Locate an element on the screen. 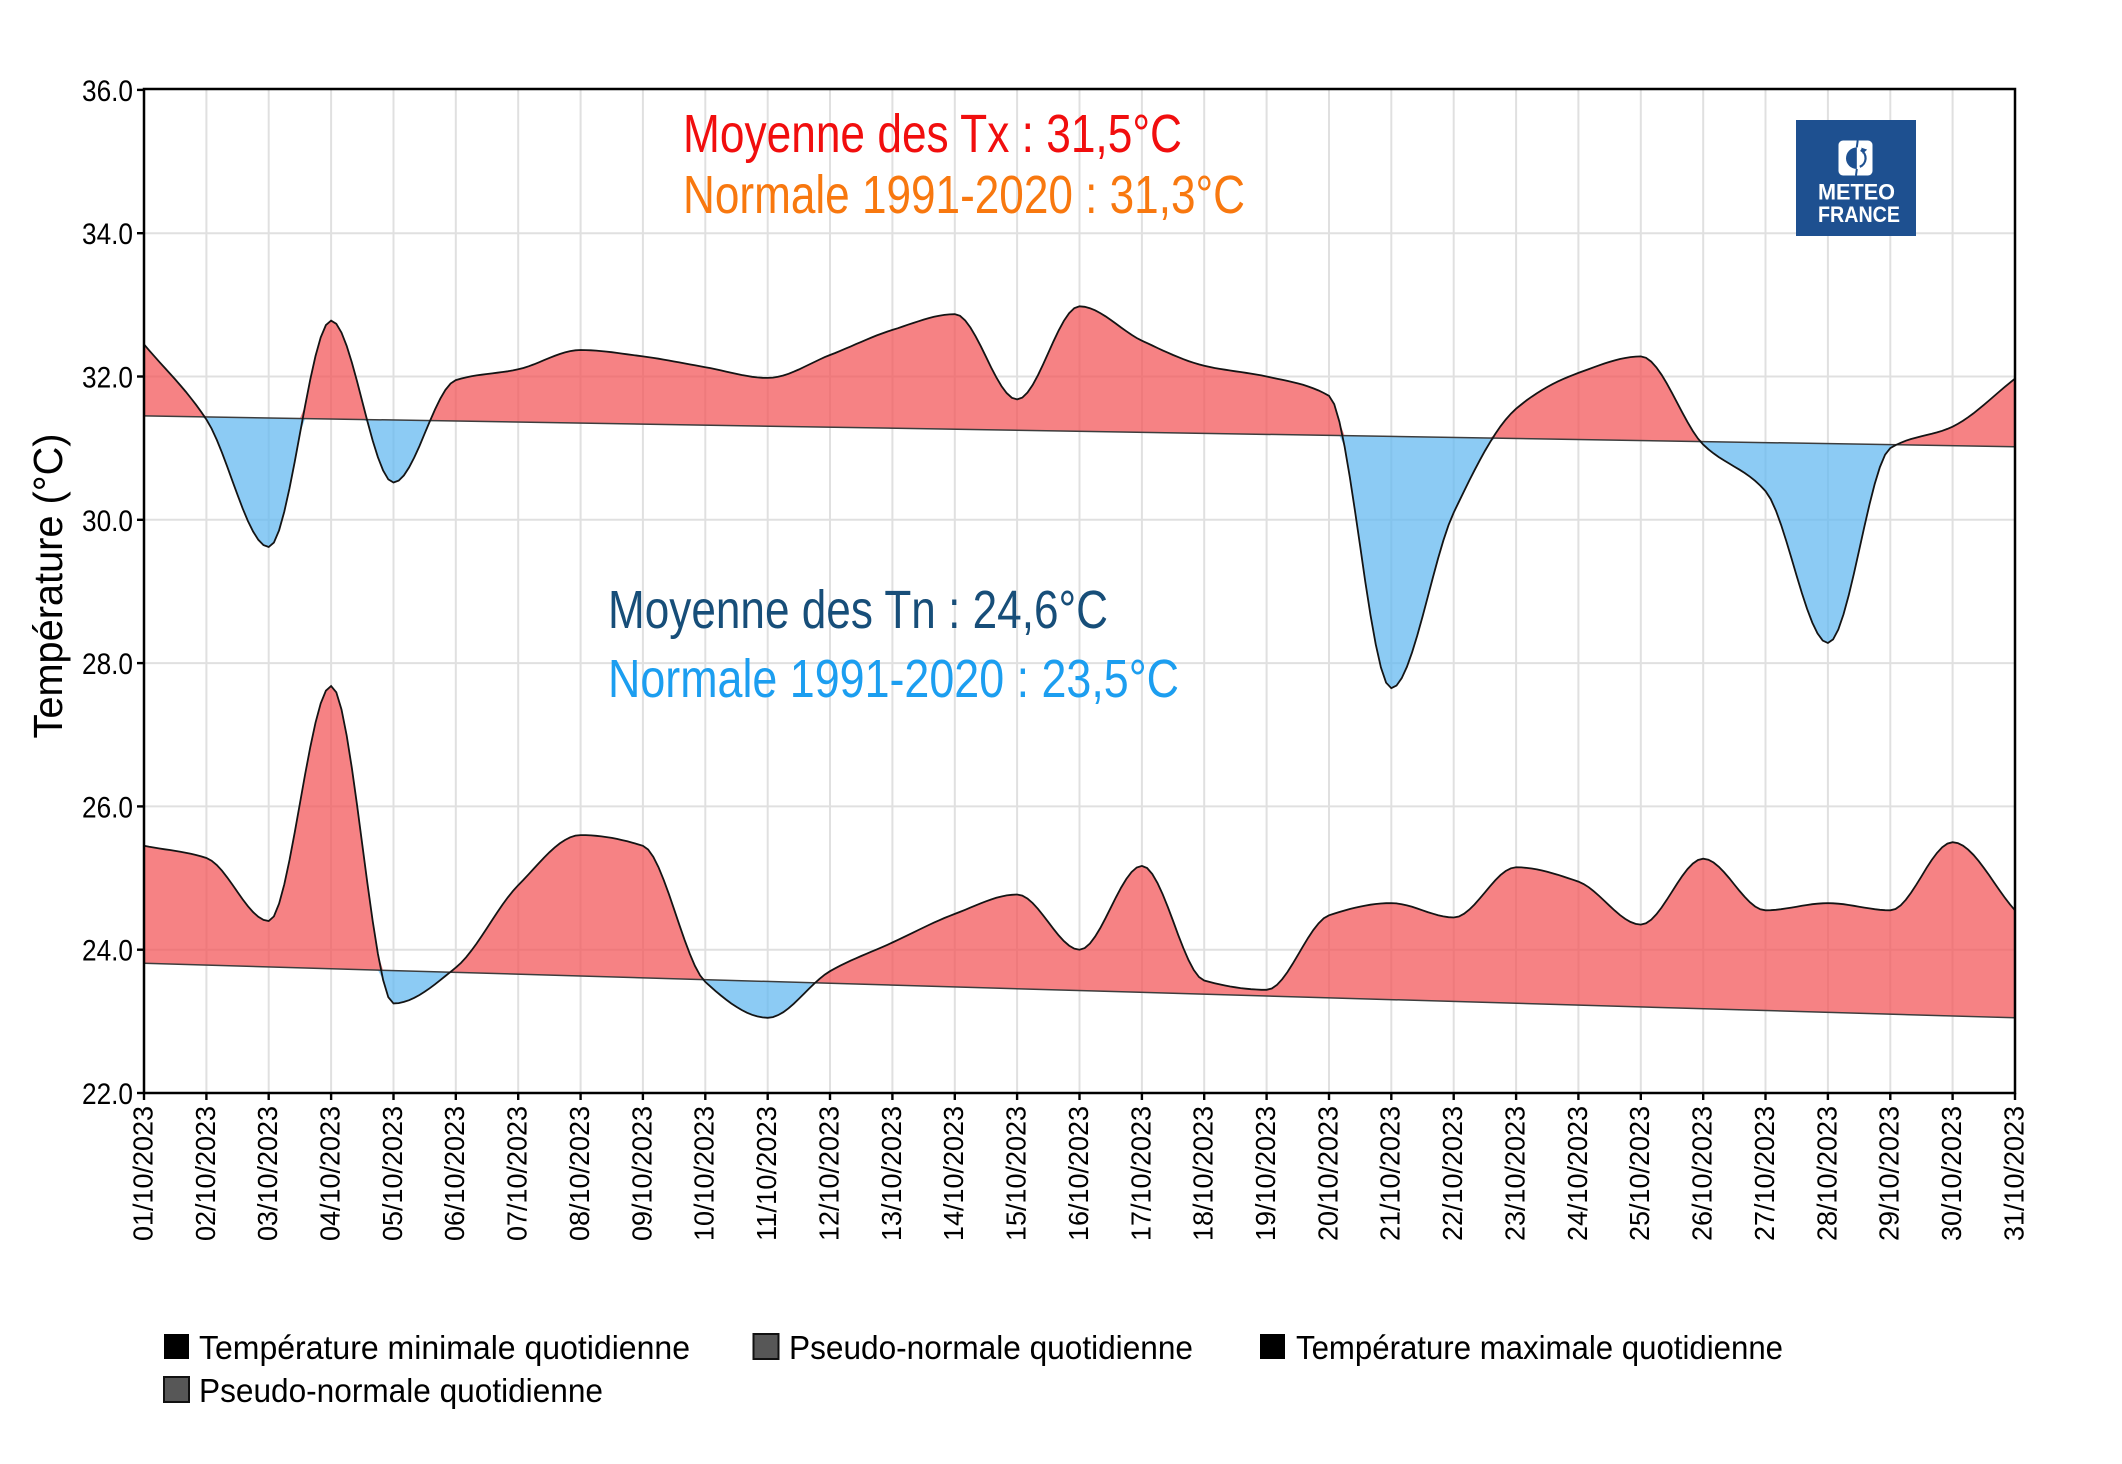 The height and width of the screenshot is (1464, 2122). svg-text:Température maximale quotidien: Température maximale quotidienne is located at coordinates (1539, 1347).